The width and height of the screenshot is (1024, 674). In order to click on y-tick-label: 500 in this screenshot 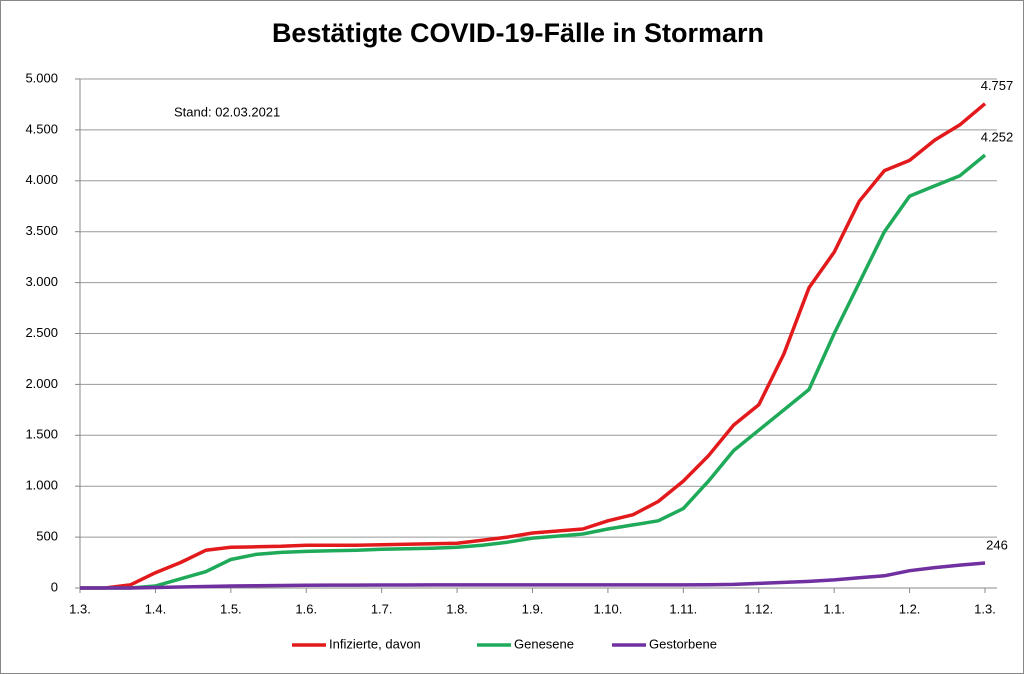, I will do `click(47, 536)`.